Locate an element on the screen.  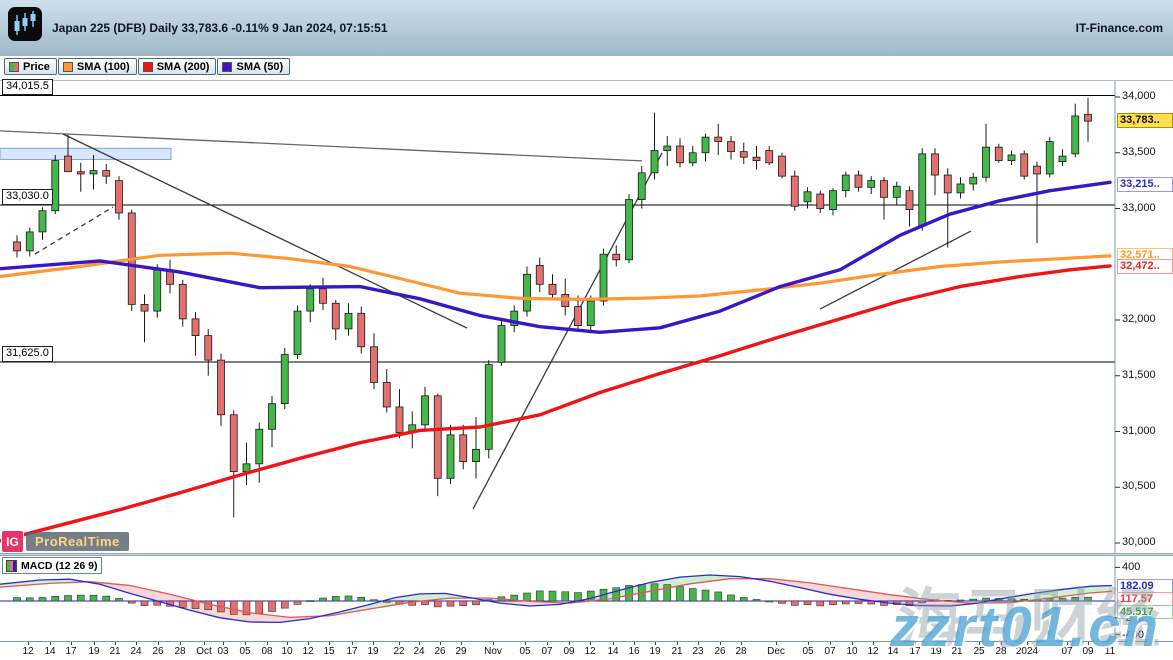
last-price-badge: 33,783.. is located at coordinates (1145, 121).